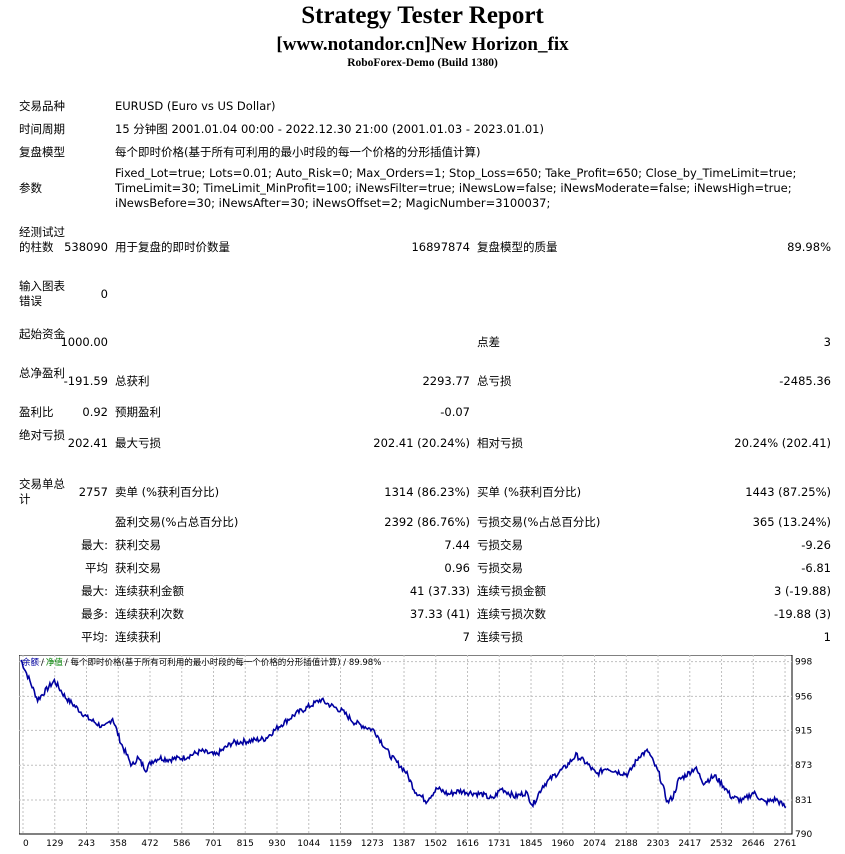 This screenshot has width=845, height=854. I want to click on long-positions-label: 买单 (%获利百分比), so click(529, 492).